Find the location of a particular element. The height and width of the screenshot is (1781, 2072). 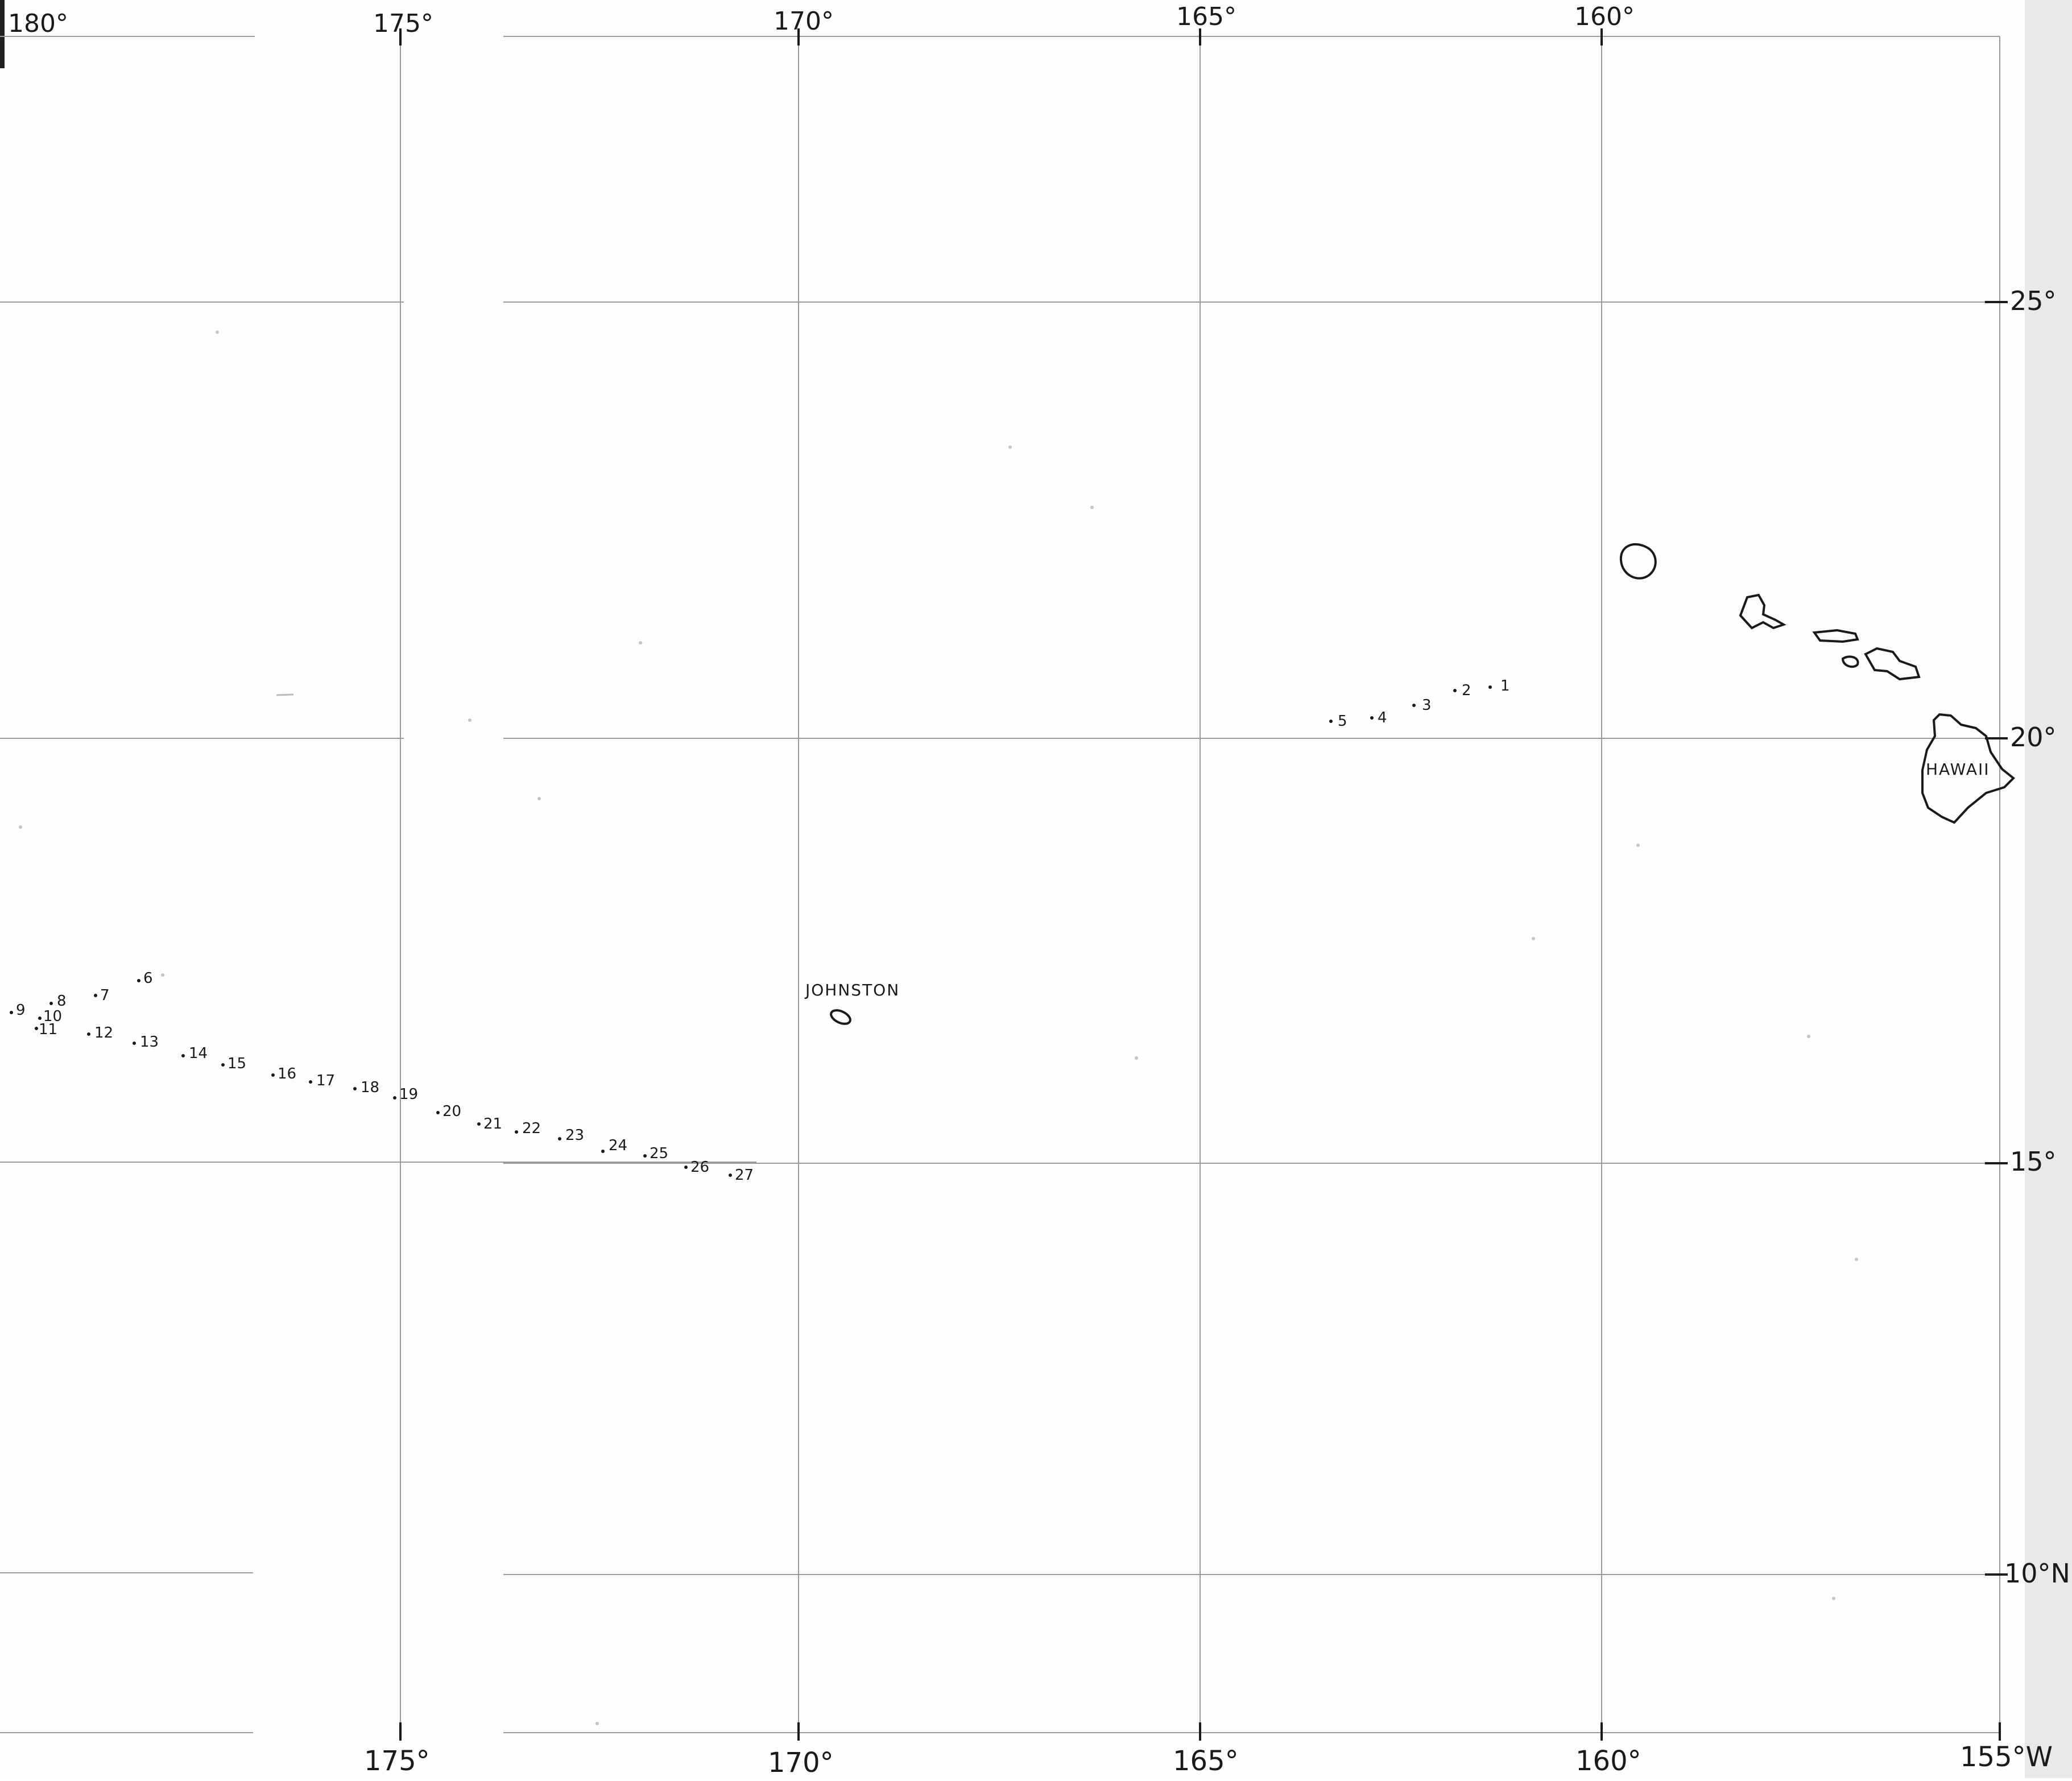

svg-text: 9 is located at coordinates (21, 1010).